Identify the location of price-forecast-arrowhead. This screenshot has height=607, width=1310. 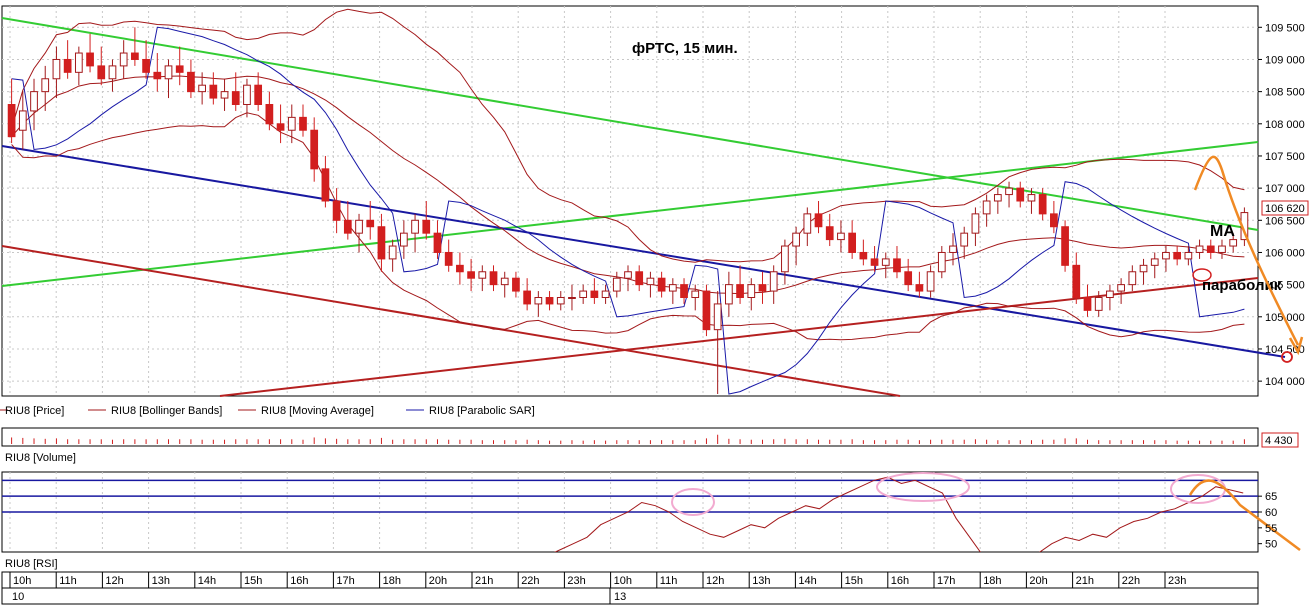
(1296, 346).